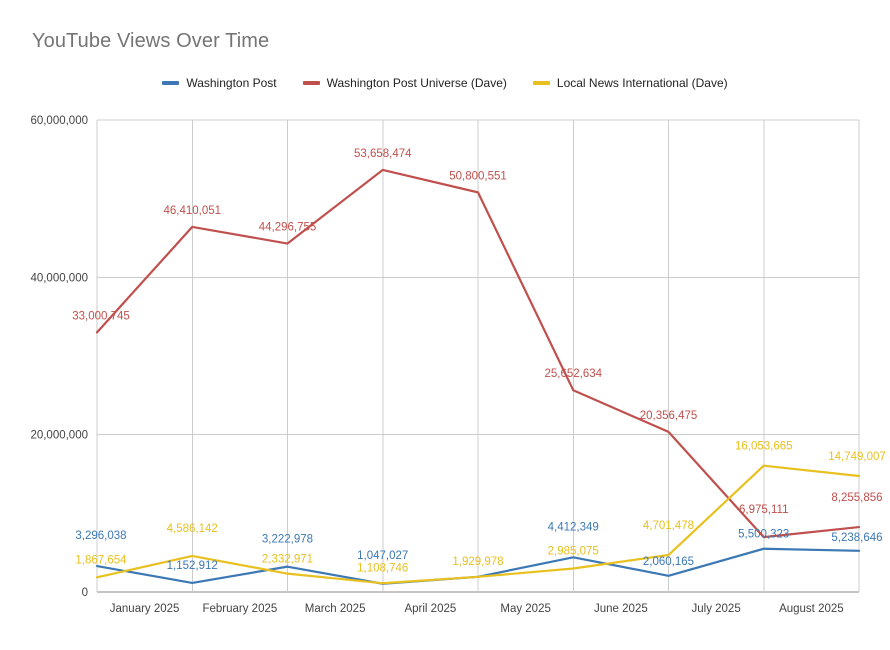  Describe the element at coordinates (231, 83) in the screenshot. I see `legend-item-label: Washington Post` at that location.